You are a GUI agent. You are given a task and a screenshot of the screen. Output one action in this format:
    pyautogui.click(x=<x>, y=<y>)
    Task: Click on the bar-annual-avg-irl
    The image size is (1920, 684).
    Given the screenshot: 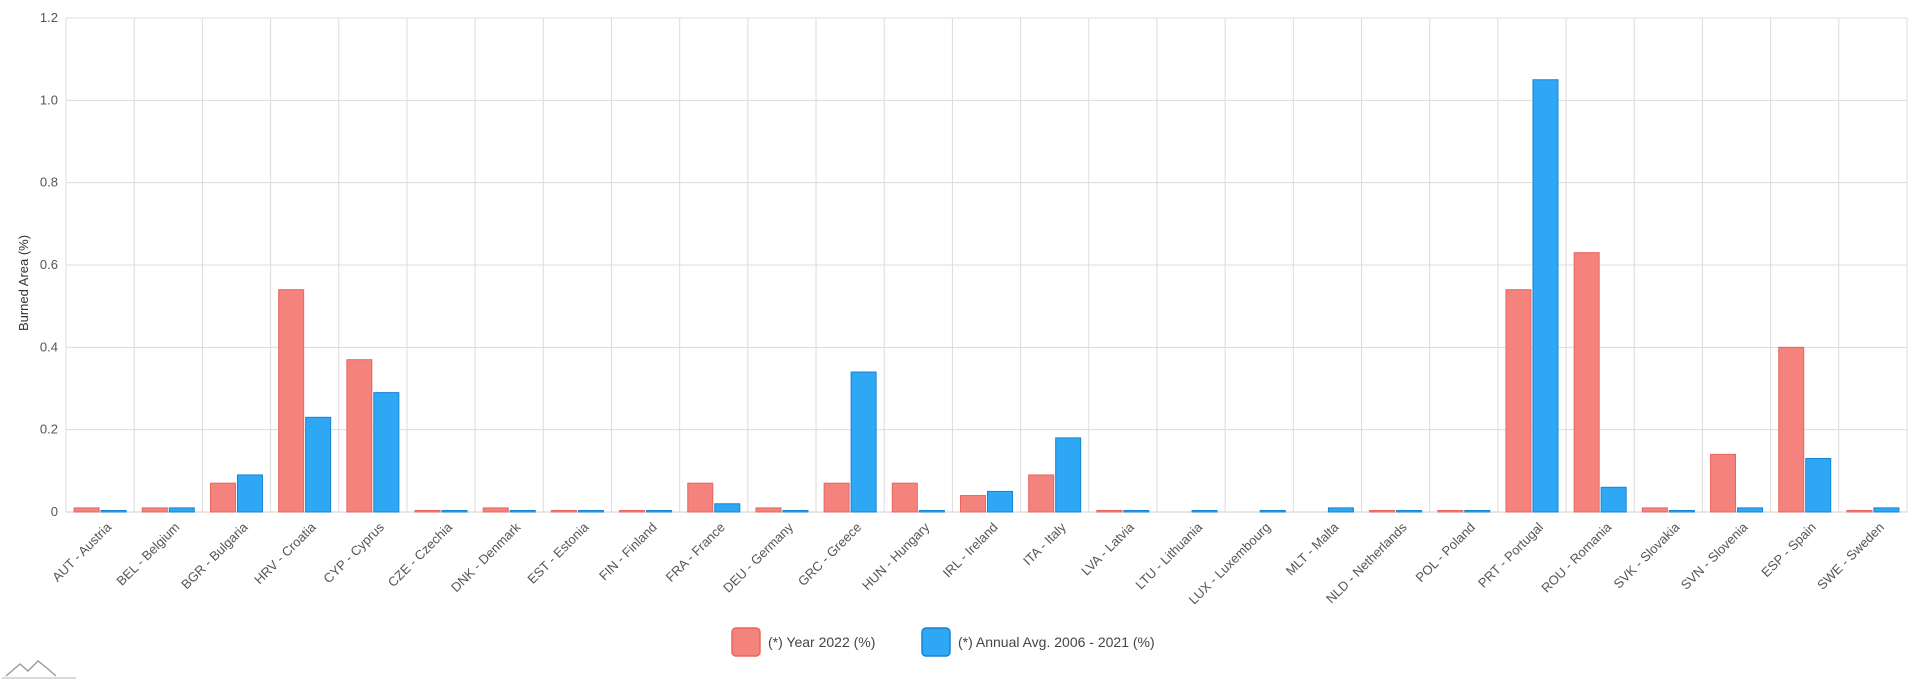 What is the action you would take?
    pyautogui.click(x=1000, y=501)
    